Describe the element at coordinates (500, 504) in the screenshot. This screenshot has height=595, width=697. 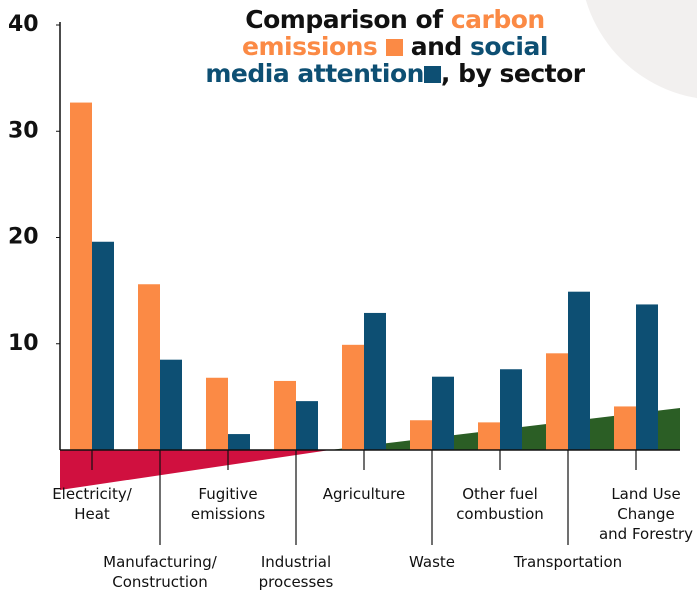
I see `x-tick-label: Other fuel combustion` at that location.